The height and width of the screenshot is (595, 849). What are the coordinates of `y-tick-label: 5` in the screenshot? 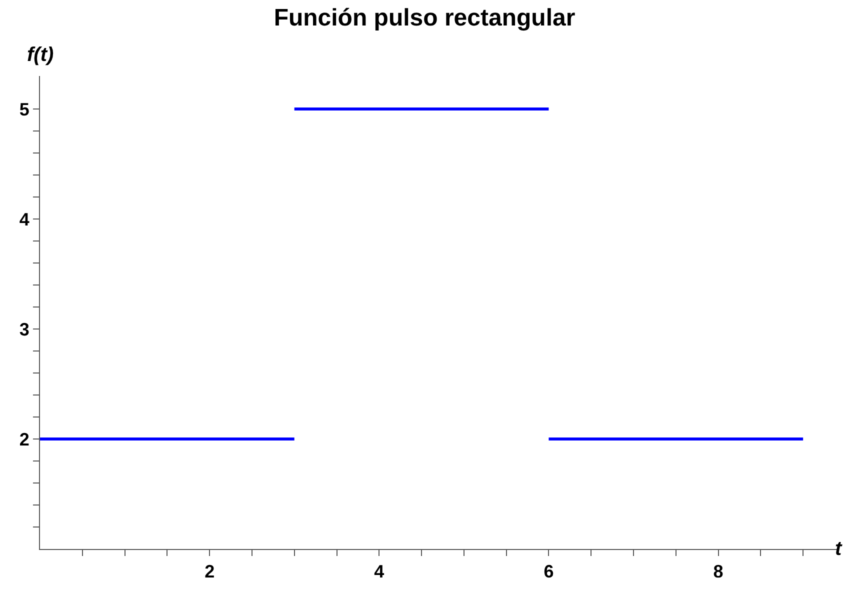 It's located at (24, 109).